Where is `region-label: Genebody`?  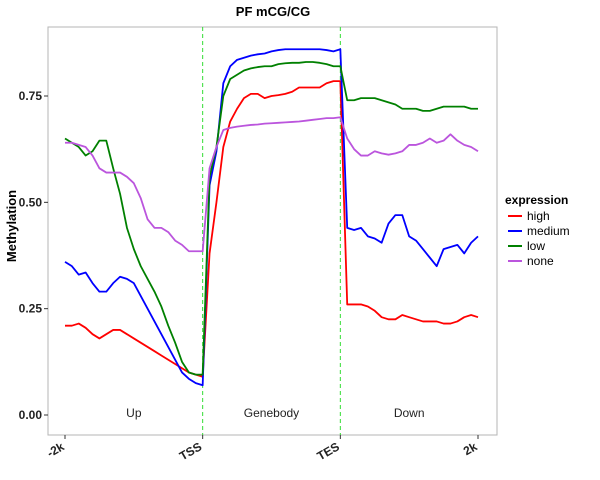 region-label: Genebody is located at coordinates (271, 413).